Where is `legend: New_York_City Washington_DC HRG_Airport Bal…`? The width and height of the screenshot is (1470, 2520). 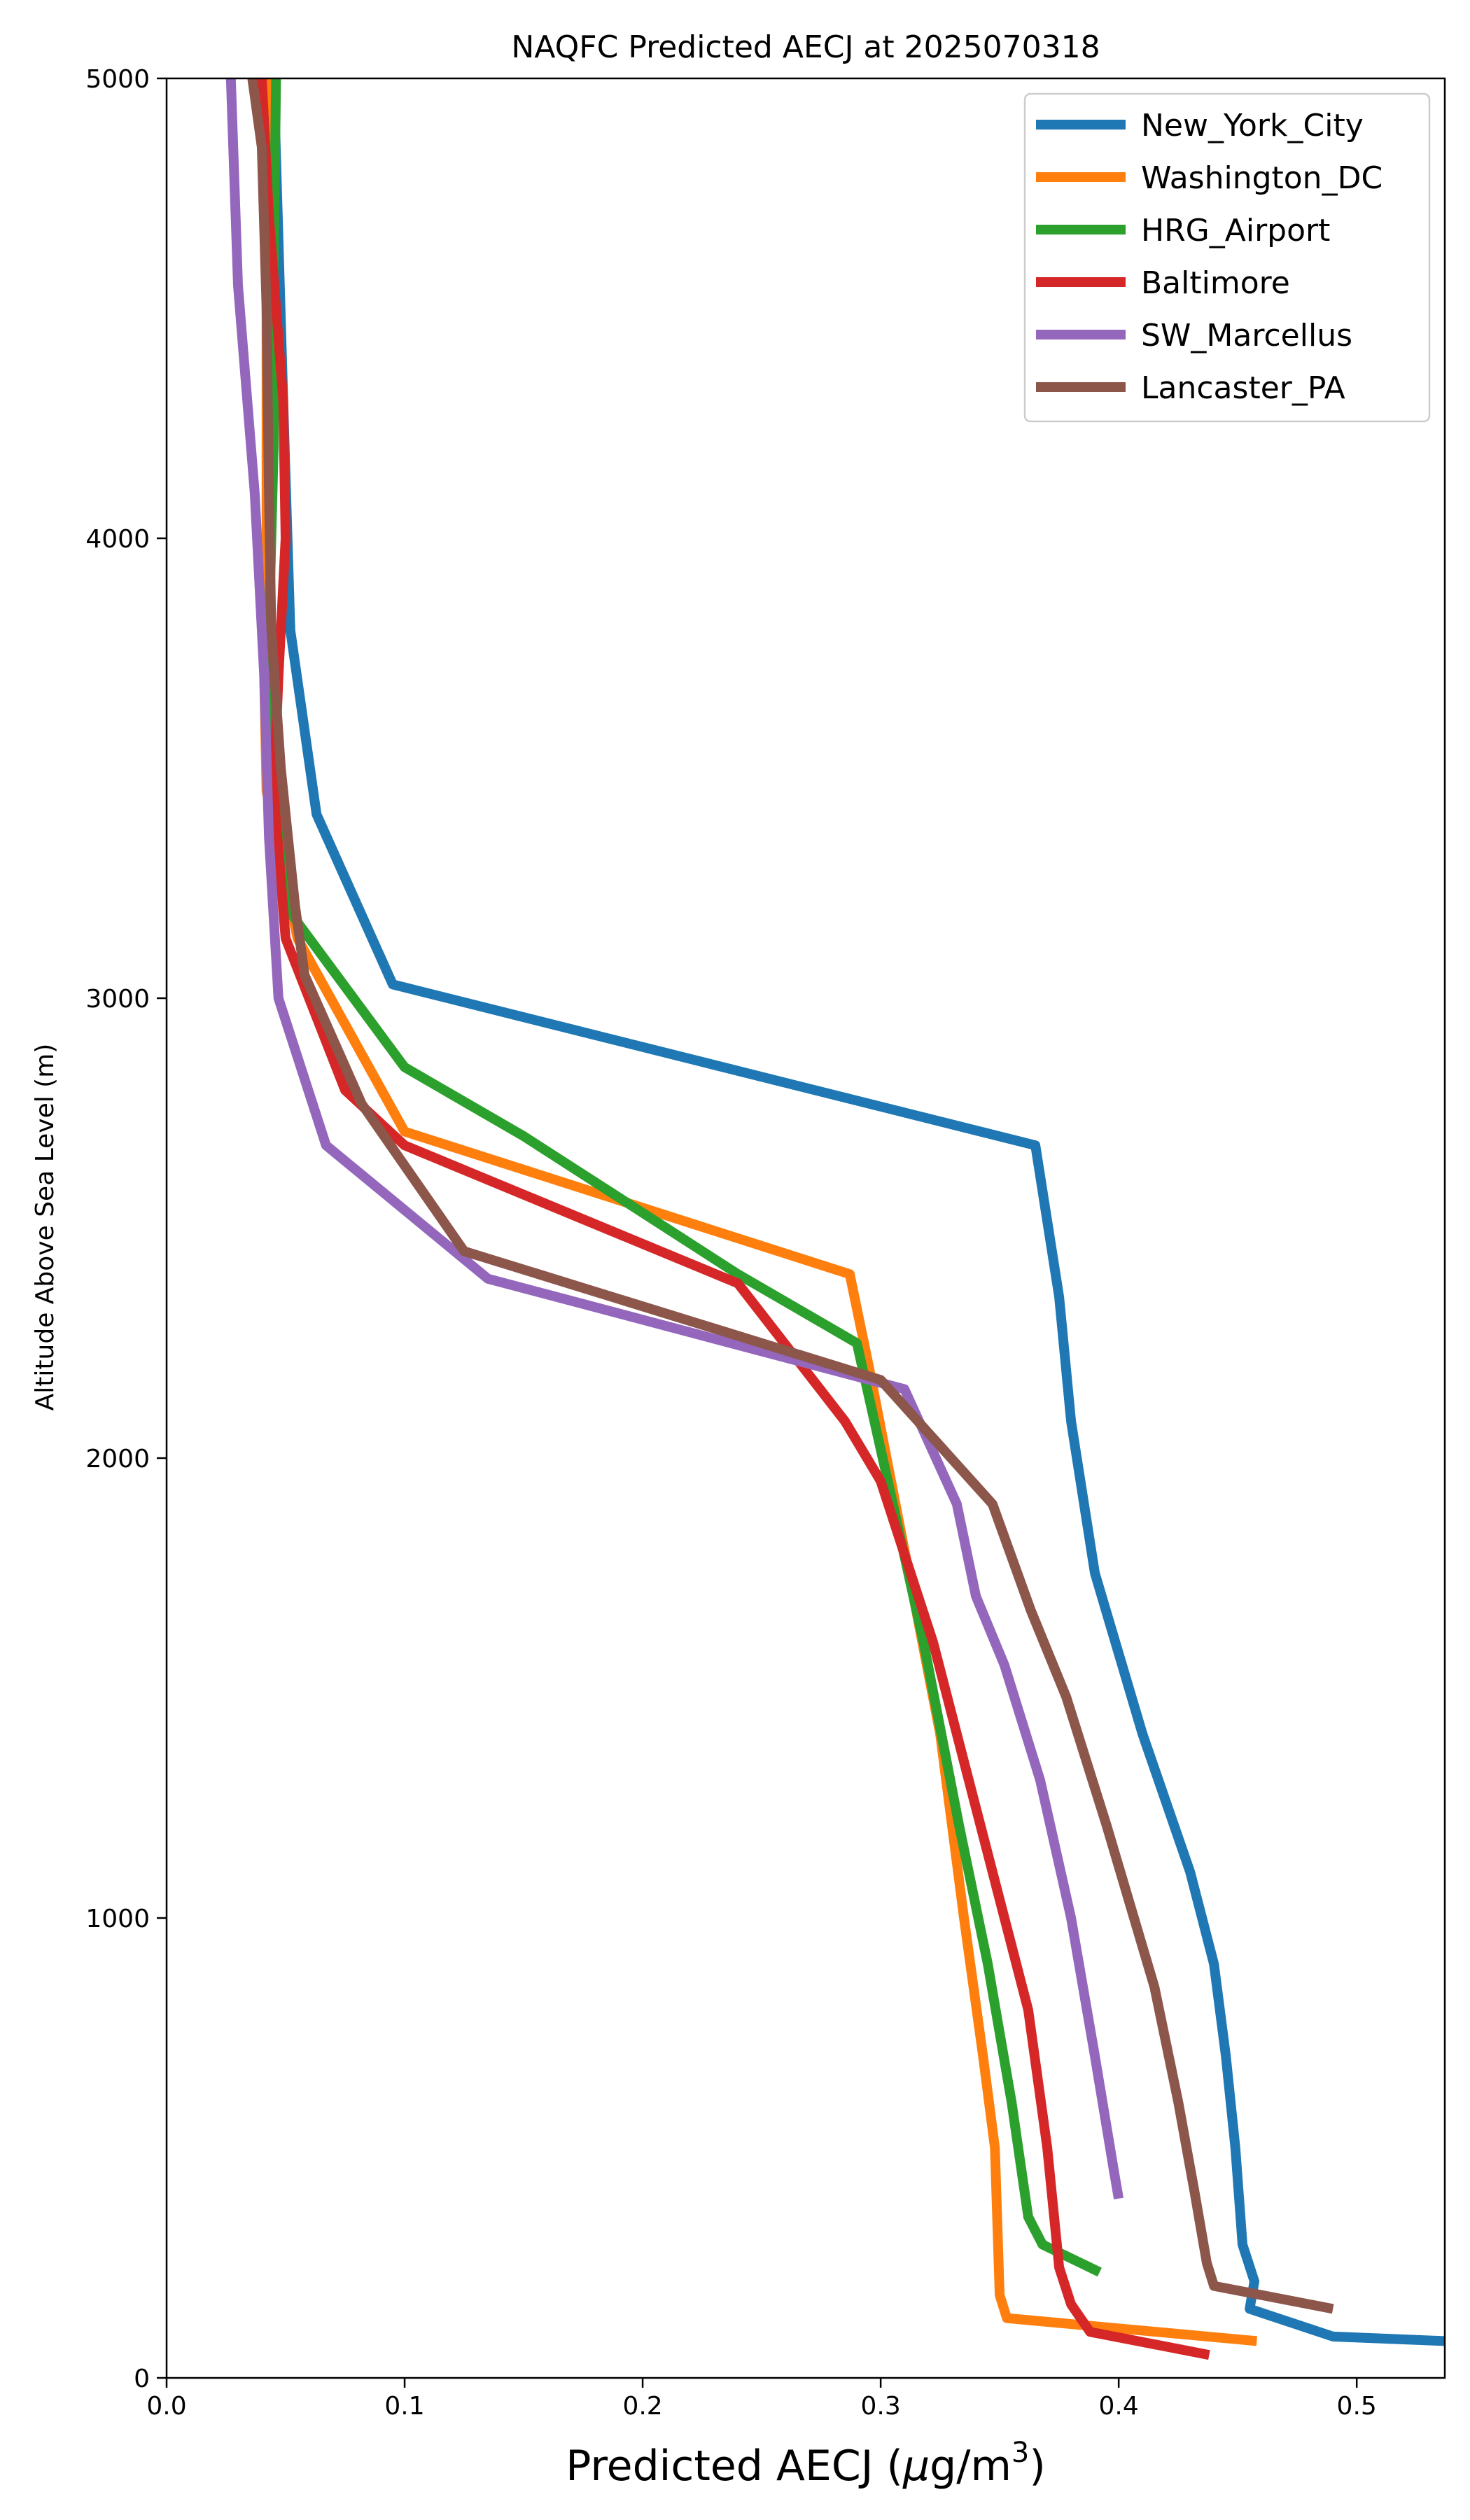 legend: New_York_City Washington_DC HRG_Airport Bal… is located at coordinates (1227, 257).